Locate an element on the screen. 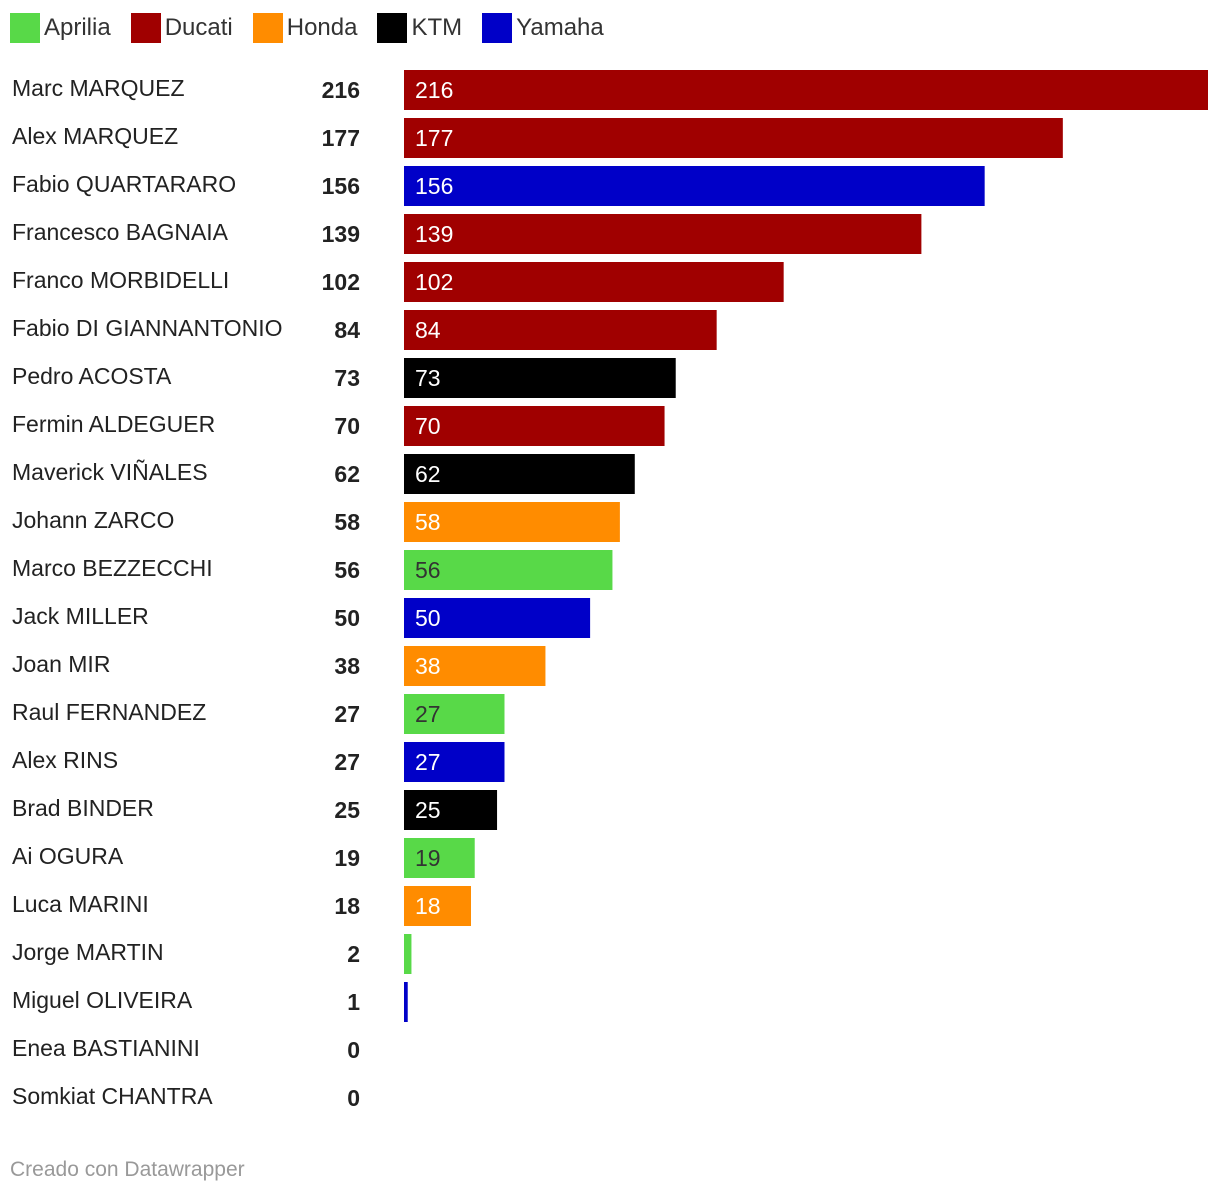 The image size is (1220, 1194). legend-item-ducati: Ducati is located at coordinates (181, 28).